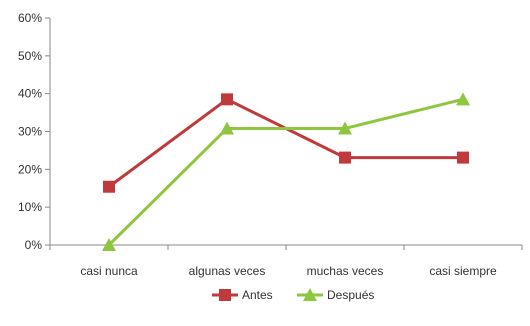 This screenshot has height=326, width=530. What do you see at coordinates (345, 271) in the screenshot?
I see `x-tick-label: muchas veces` at bounding box center [345, 271].